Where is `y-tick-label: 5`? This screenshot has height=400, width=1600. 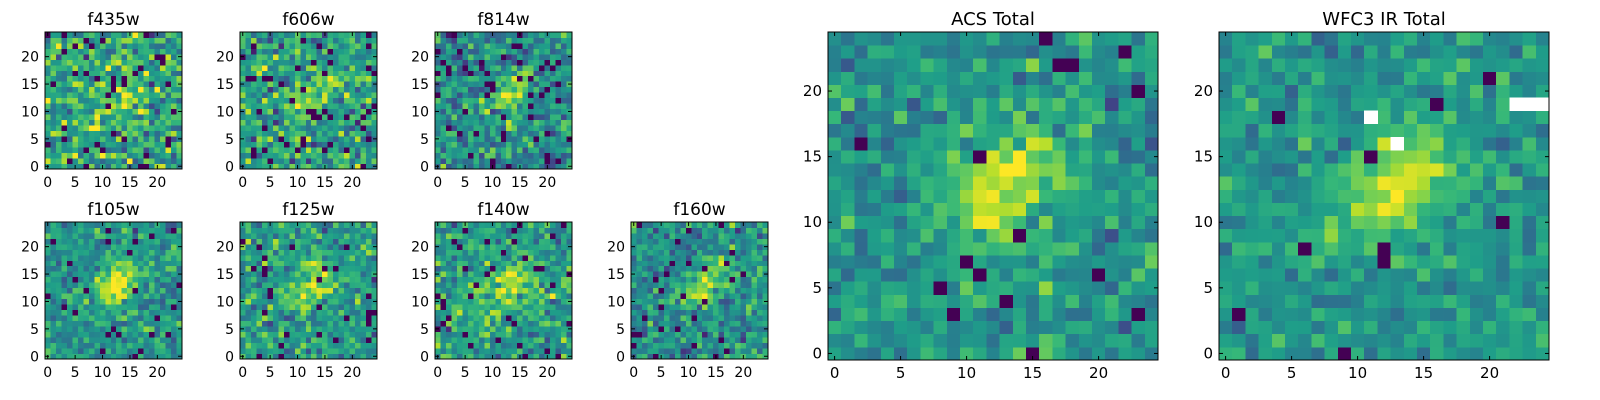 y-tick-label: 5 is located at coordinates (424, 140).